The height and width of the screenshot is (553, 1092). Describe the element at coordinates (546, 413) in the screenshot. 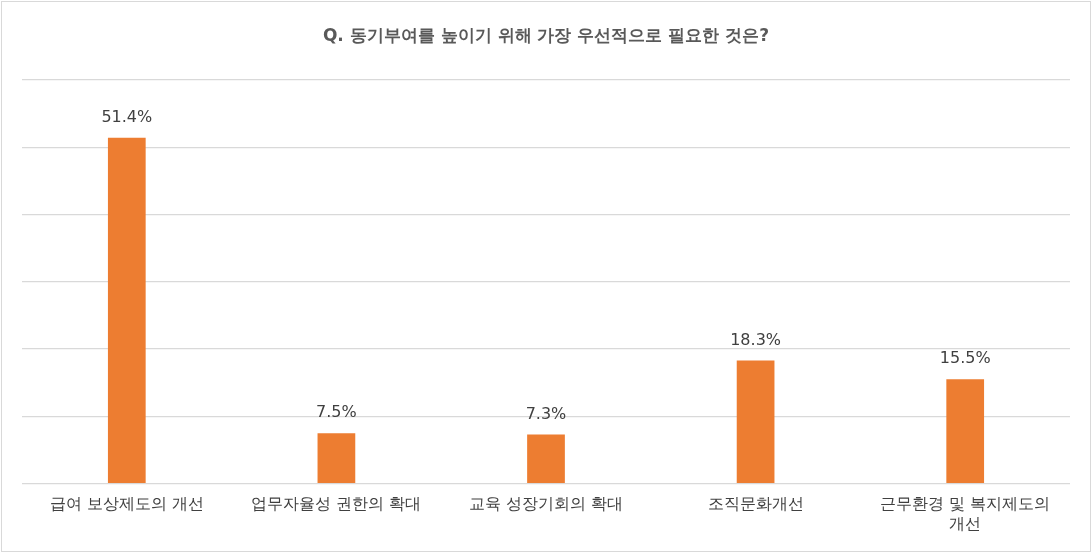

I see `data-label: 7.3%` at that location.